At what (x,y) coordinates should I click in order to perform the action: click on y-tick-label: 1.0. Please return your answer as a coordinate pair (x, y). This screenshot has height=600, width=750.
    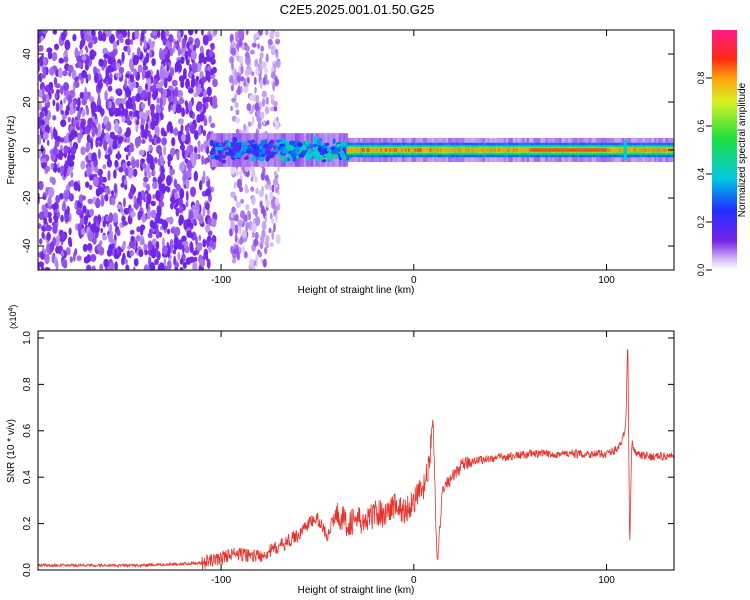
    Looking at the image, I should click on (27, 338).